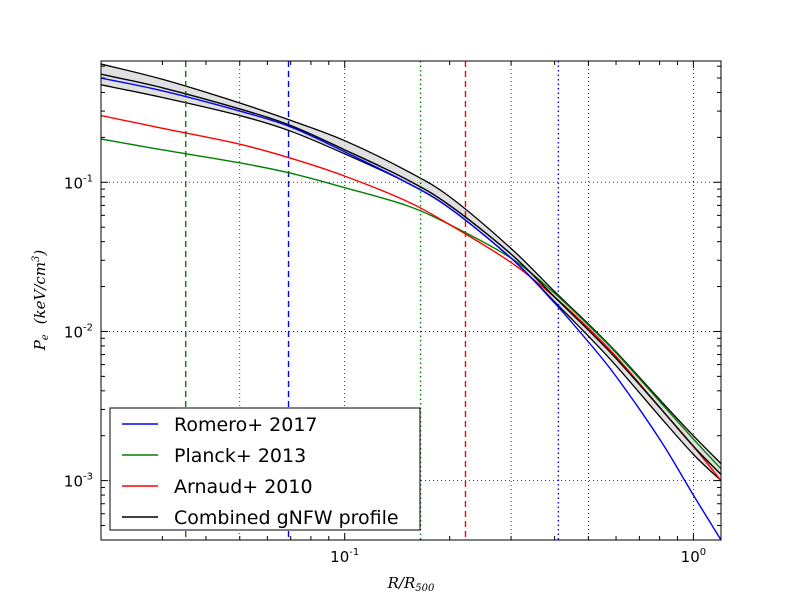 The image size is (800, 600). I want to click on x-axis-label-sub: 500, so click(425, 588).